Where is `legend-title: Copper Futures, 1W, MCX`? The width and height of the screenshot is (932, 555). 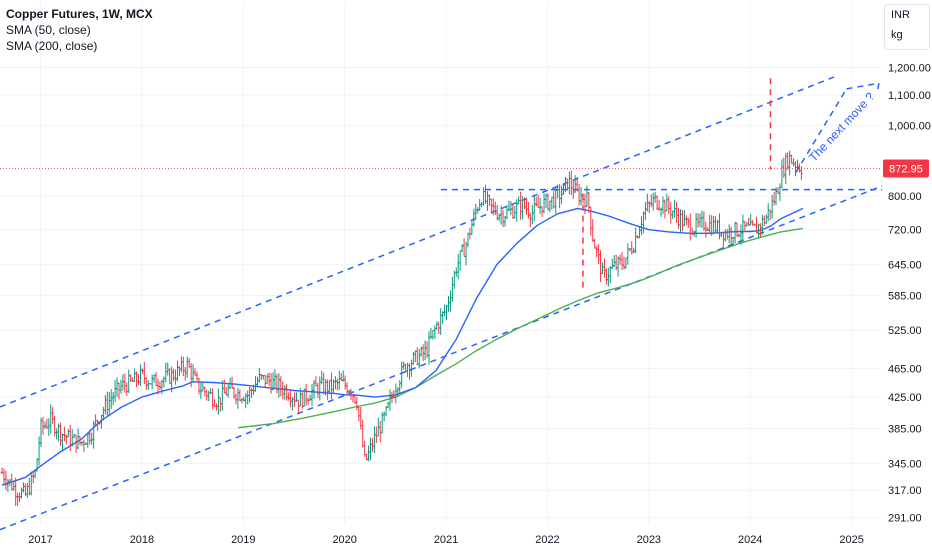
legend-title: Copper Futures, 1W, MCX is located at coordinates (79, 14).